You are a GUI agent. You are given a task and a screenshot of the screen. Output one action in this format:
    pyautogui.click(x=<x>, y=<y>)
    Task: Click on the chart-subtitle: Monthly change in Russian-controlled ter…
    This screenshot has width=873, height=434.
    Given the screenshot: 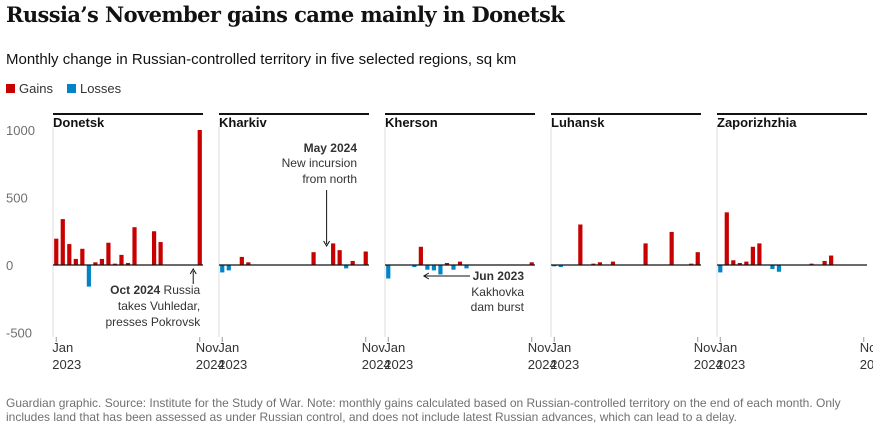 What is the action you would take?
    pyautogui.click(x=261, y=59)
    